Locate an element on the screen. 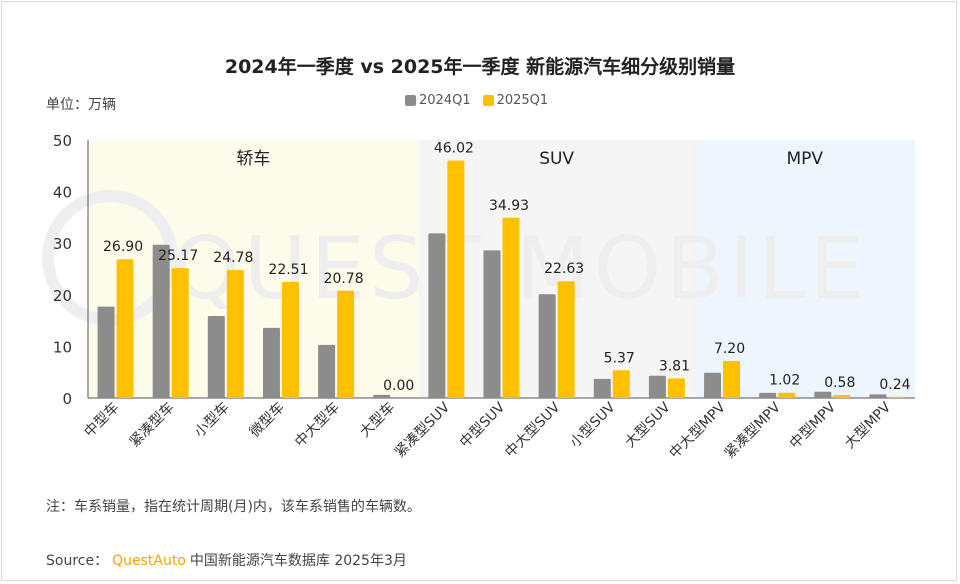  data-label-2025q1-9: 5.37 is located at coordinates (619, 358).